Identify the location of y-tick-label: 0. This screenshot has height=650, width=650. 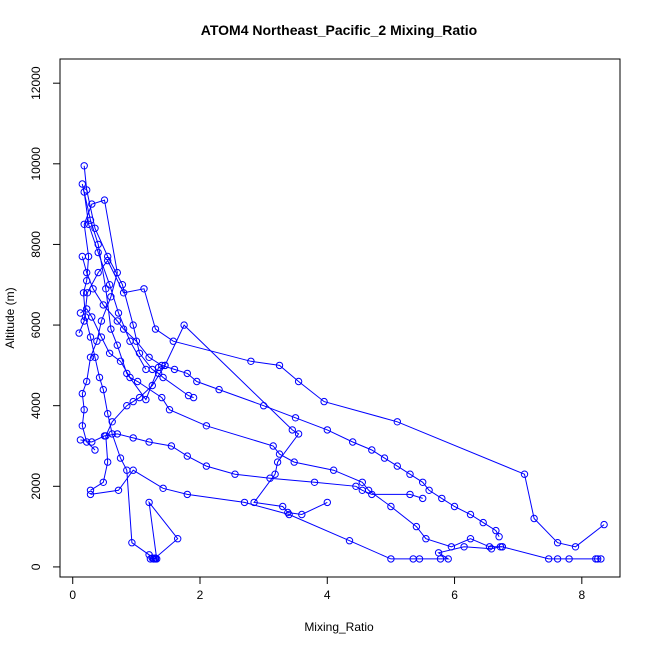
(36, 566).